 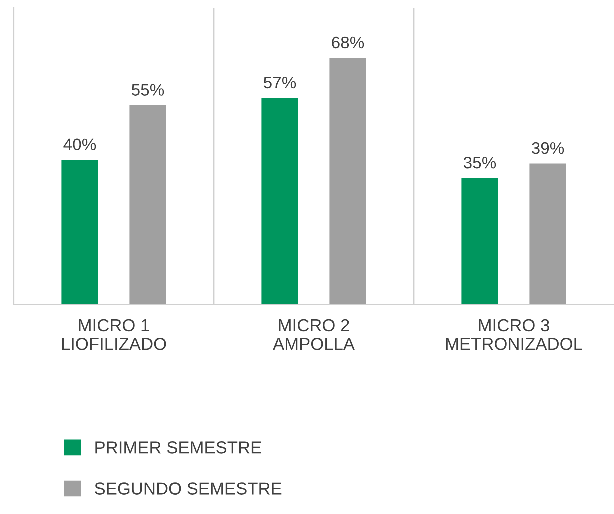 What do you see at coordinates (179, 448) in the screenshot?
I see `legend-label: PRIMER SEMESTRE` at bounding box center [179, 448].